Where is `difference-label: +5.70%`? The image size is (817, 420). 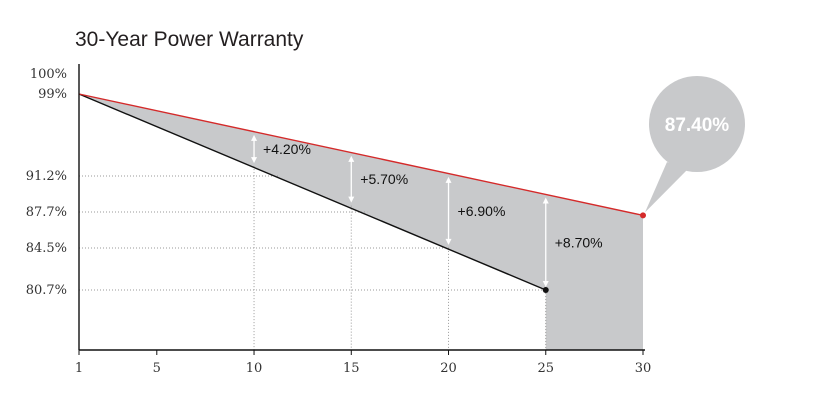 difference-label: +5.70% is located at coordinates (384, 179).